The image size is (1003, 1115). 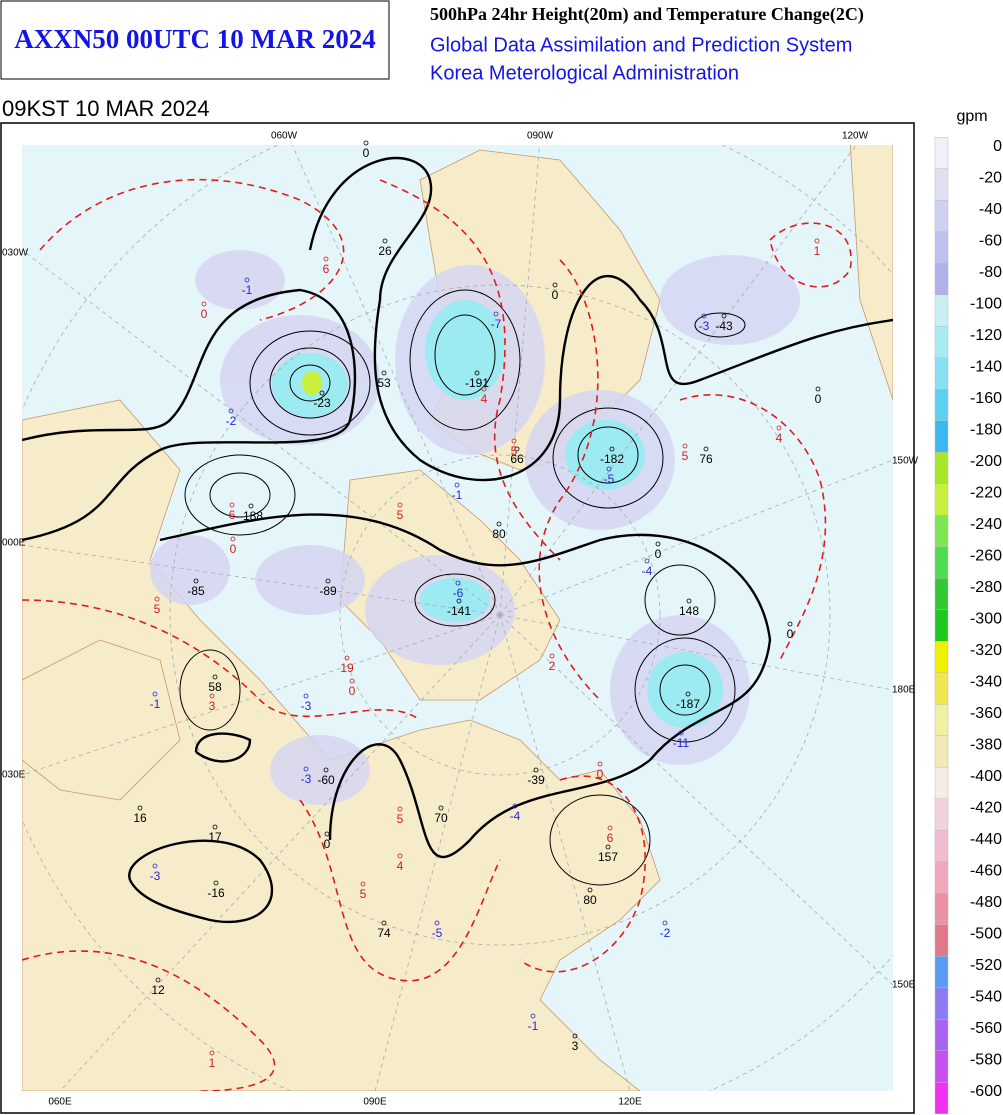 I want to click on legend-label: -500, so click(x=986, y=934).